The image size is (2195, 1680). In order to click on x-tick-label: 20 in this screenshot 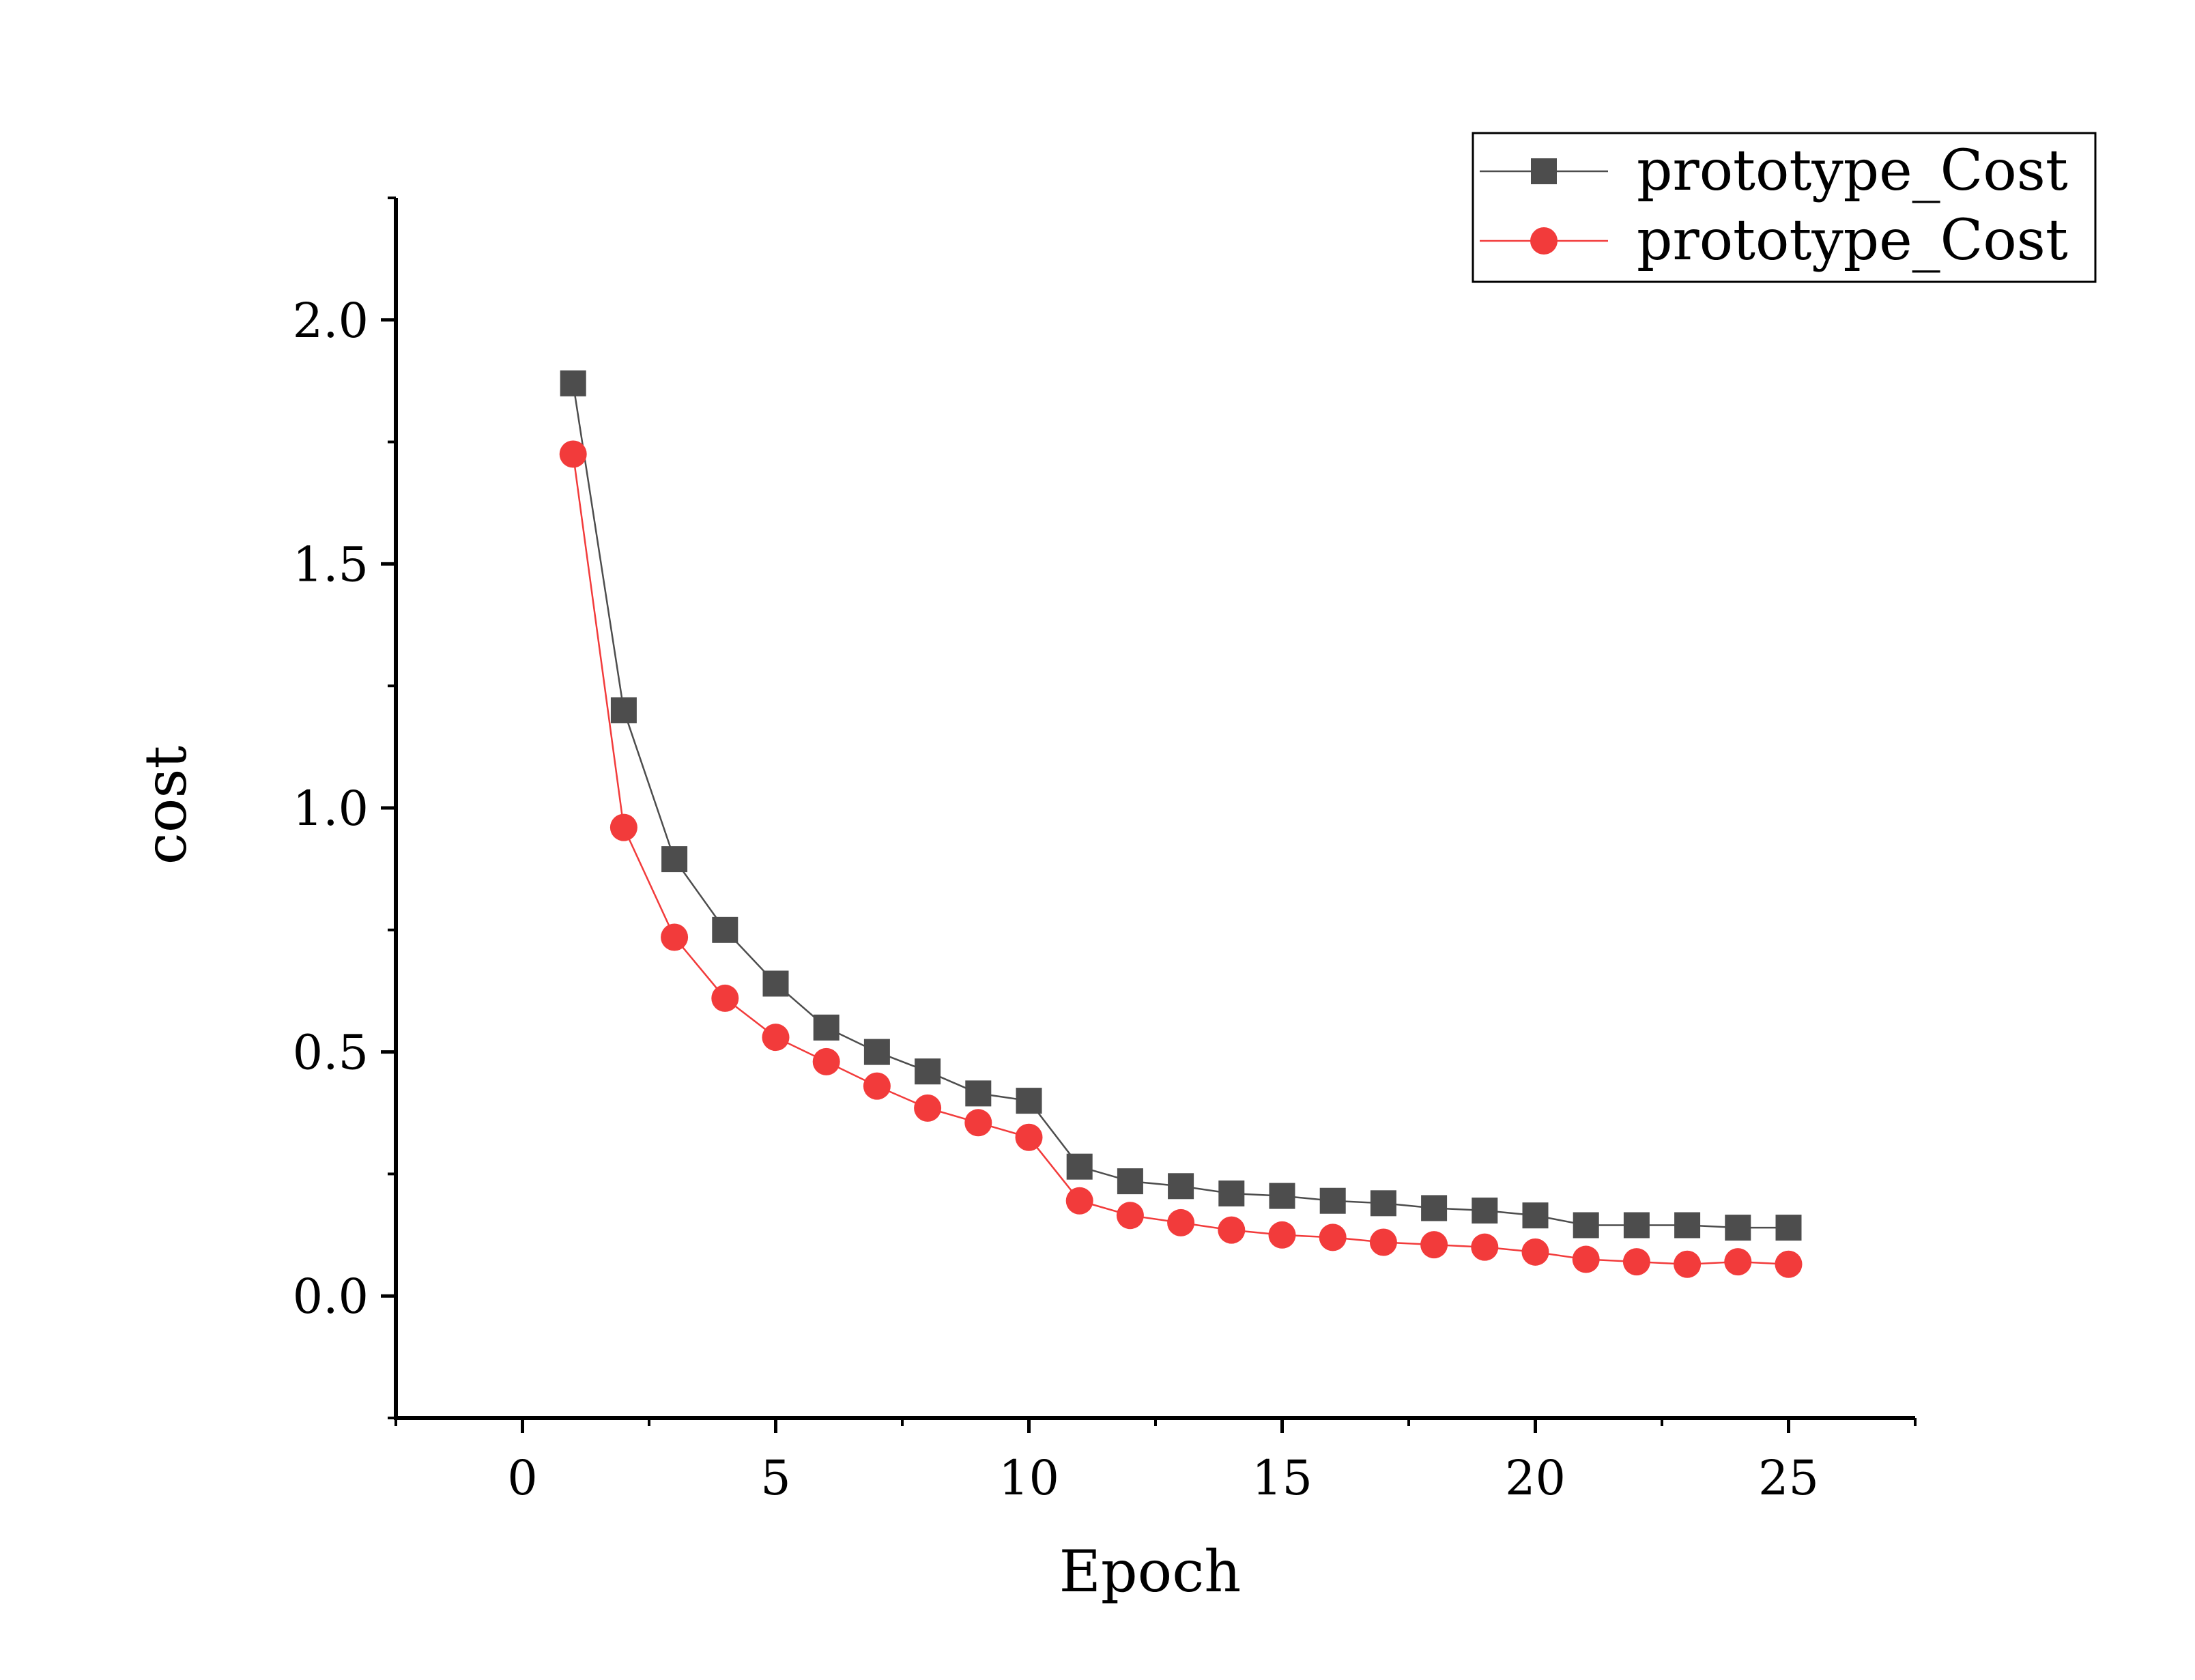, I will do `click(1535, 1478)`.